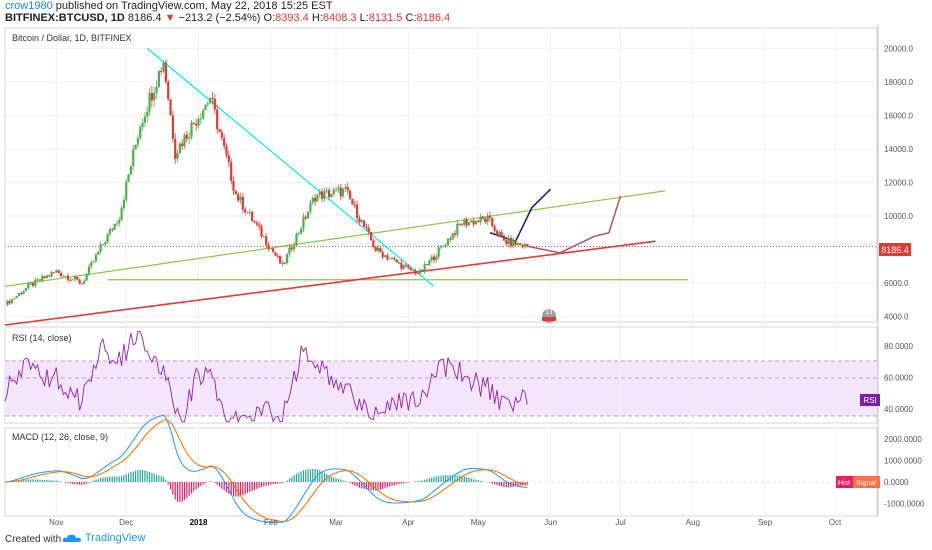 The height and width of the screenshot is (550, 932). I want to click on time-tick-label: Feb, so click(271, 522).